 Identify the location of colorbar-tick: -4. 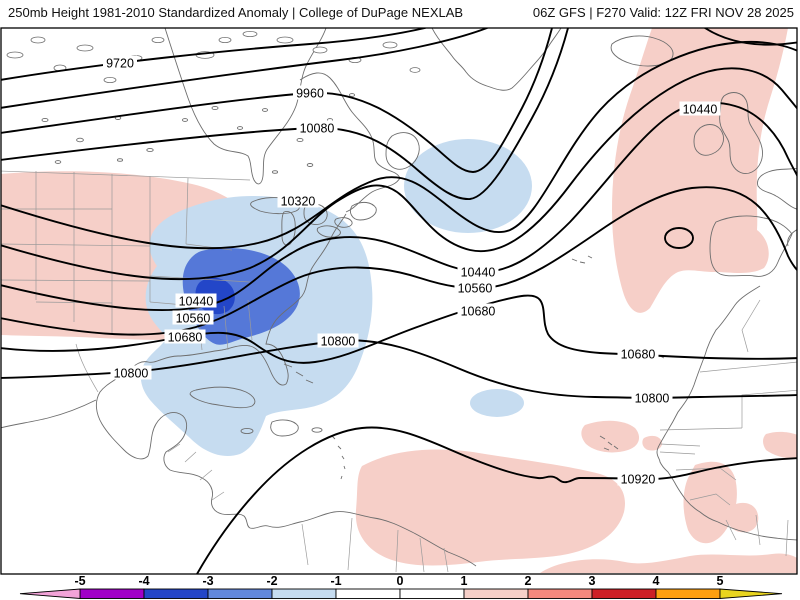
(143, 581).